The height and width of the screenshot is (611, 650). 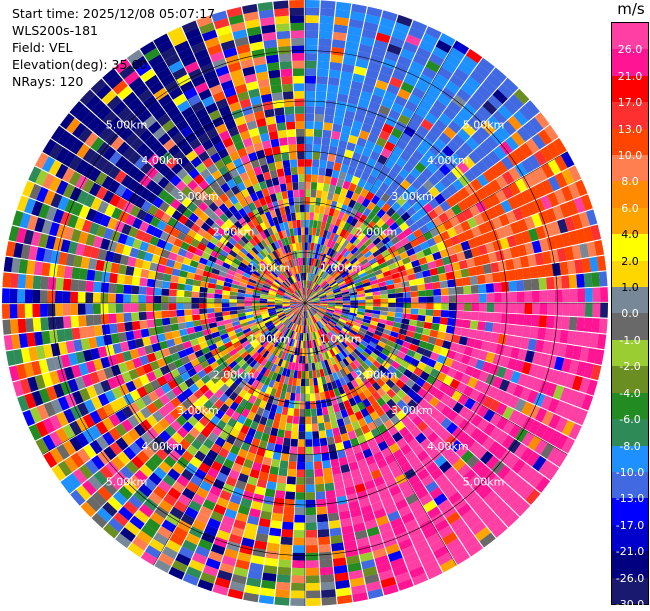 What do you see at coordinates (113, 64) in the screenshot?
I see `elevation-label: Elevation(deg): 35.00` at bounding box center [113, 64].